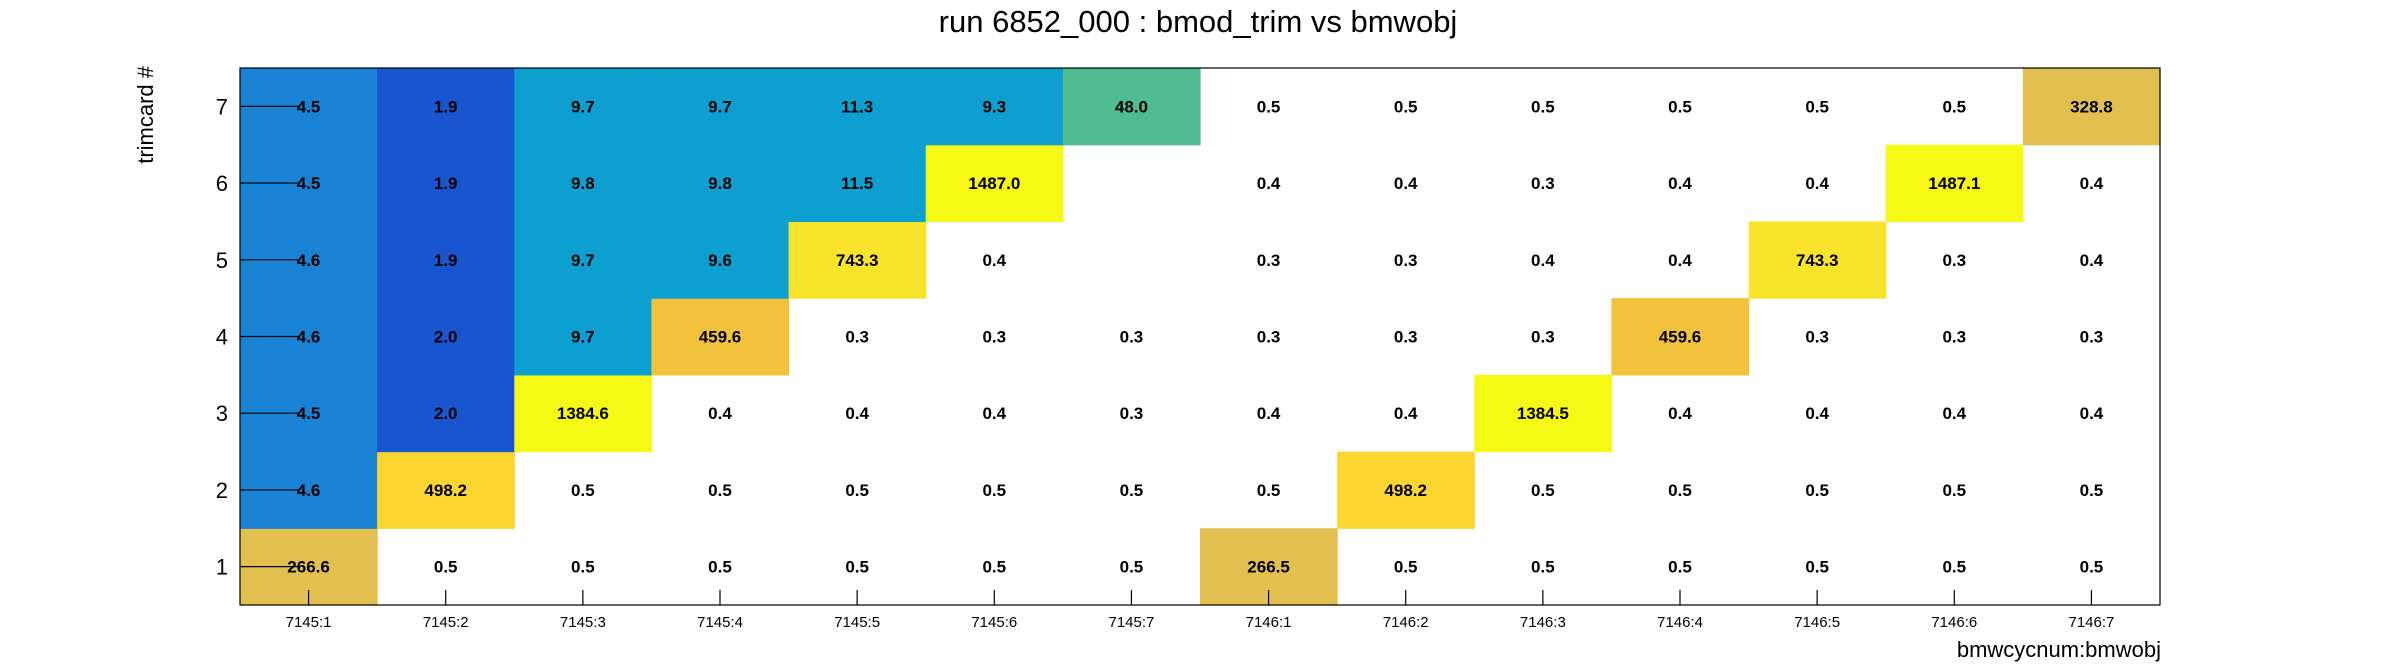  I want to click on x-tick-label: 7146:1, so click(1269, 622).